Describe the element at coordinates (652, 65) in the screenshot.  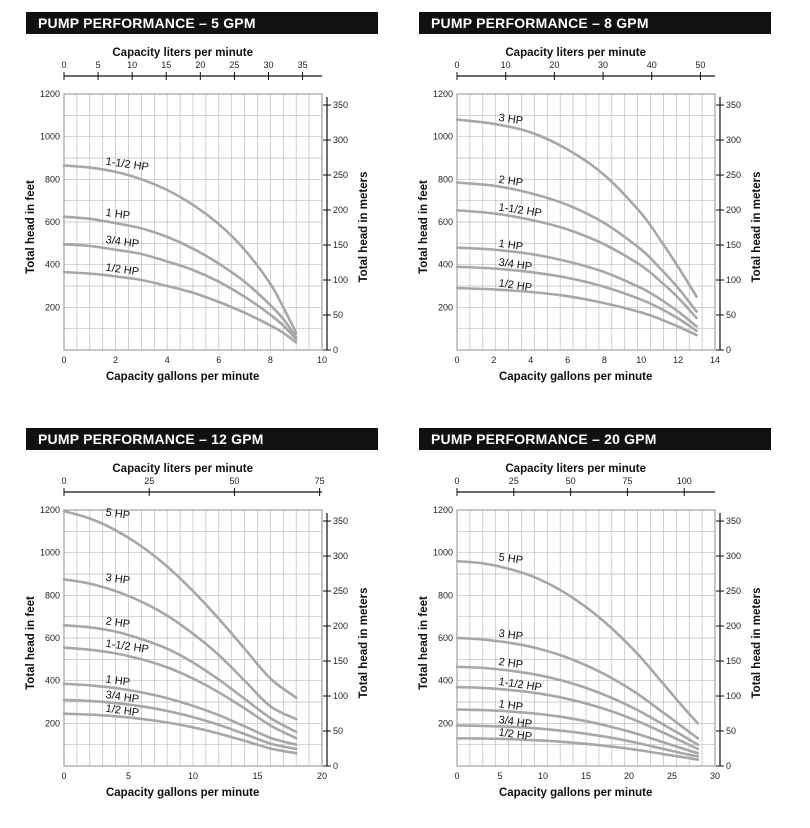
I see `top-tick-label: 40` at that location.